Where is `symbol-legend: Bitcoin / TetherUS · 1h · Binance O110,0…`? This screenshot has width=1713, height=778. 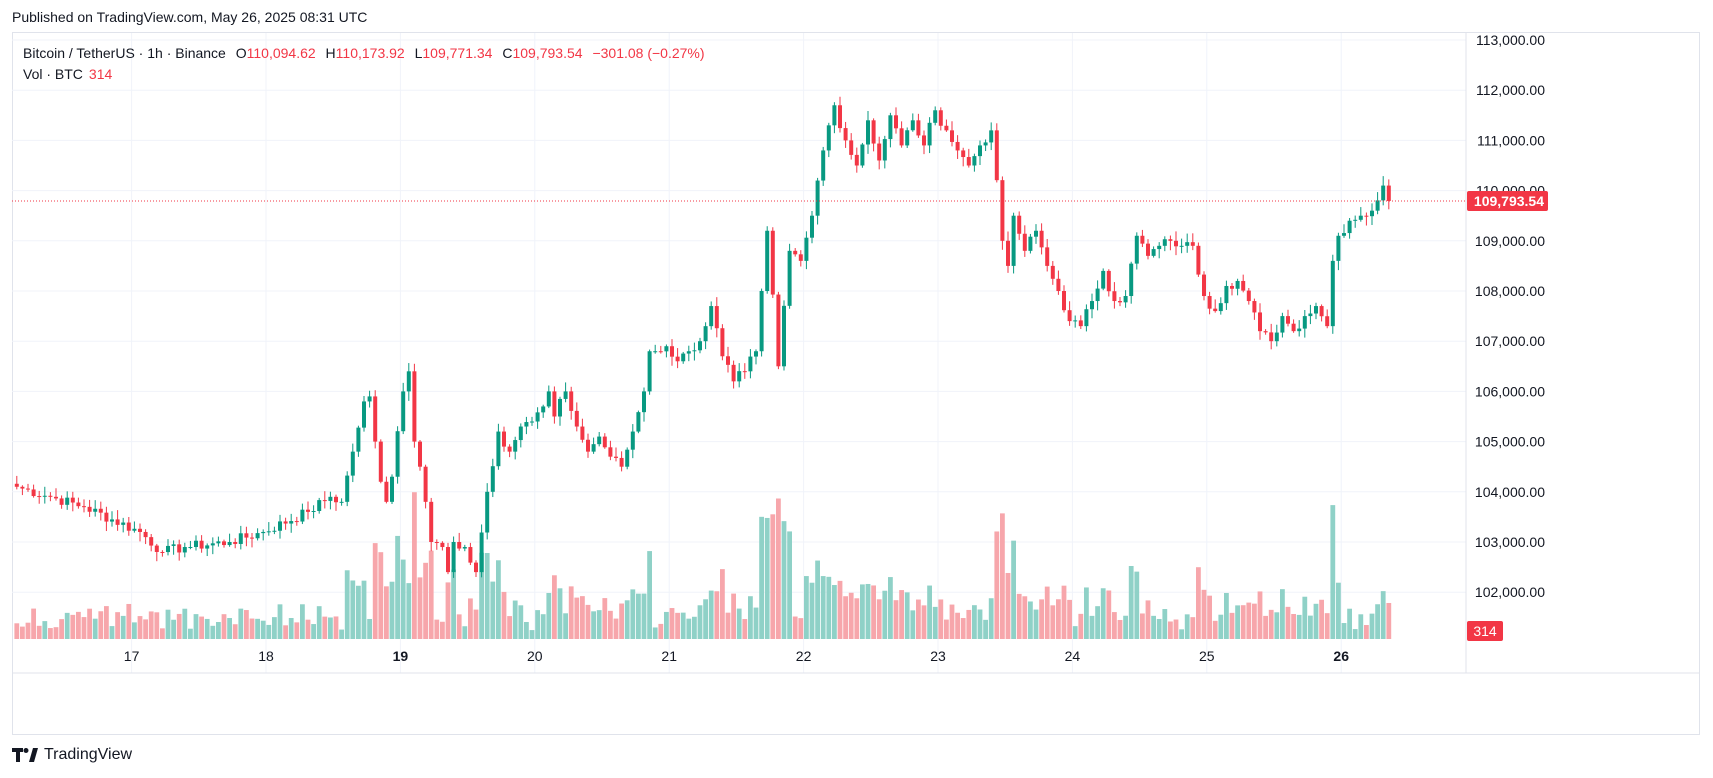 symbol-legend: Bitcoin / TetherUS · 1h · Binance O110,0… is located at coordinates (367, 53).